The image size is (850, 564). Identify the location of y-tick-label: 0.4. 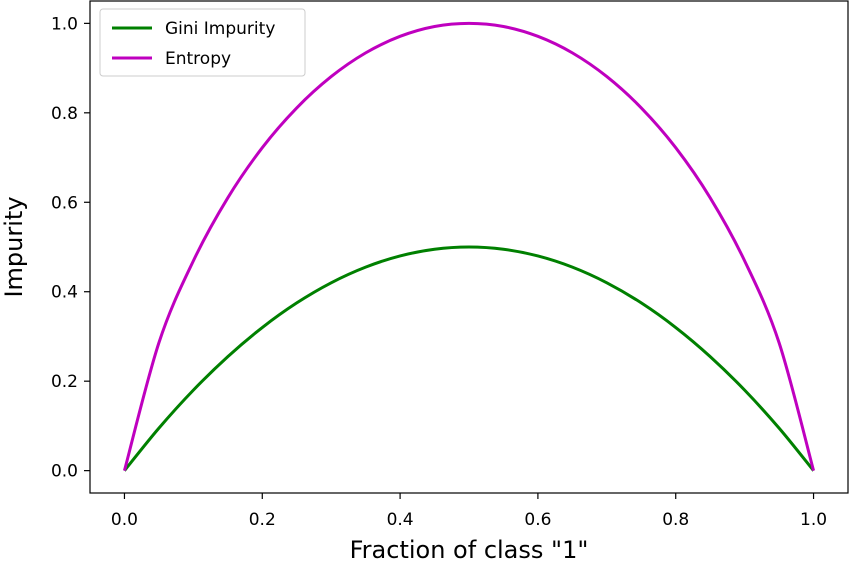
(64, 293).